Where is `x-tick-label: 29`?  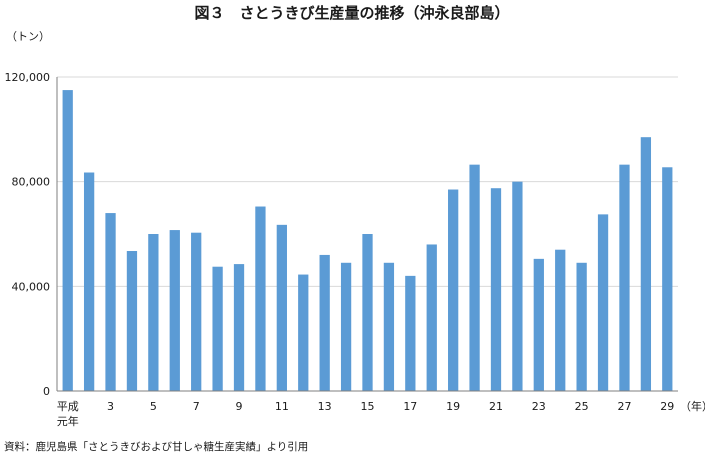
x-tick-label: 29 is located at coordinates (667, 406).